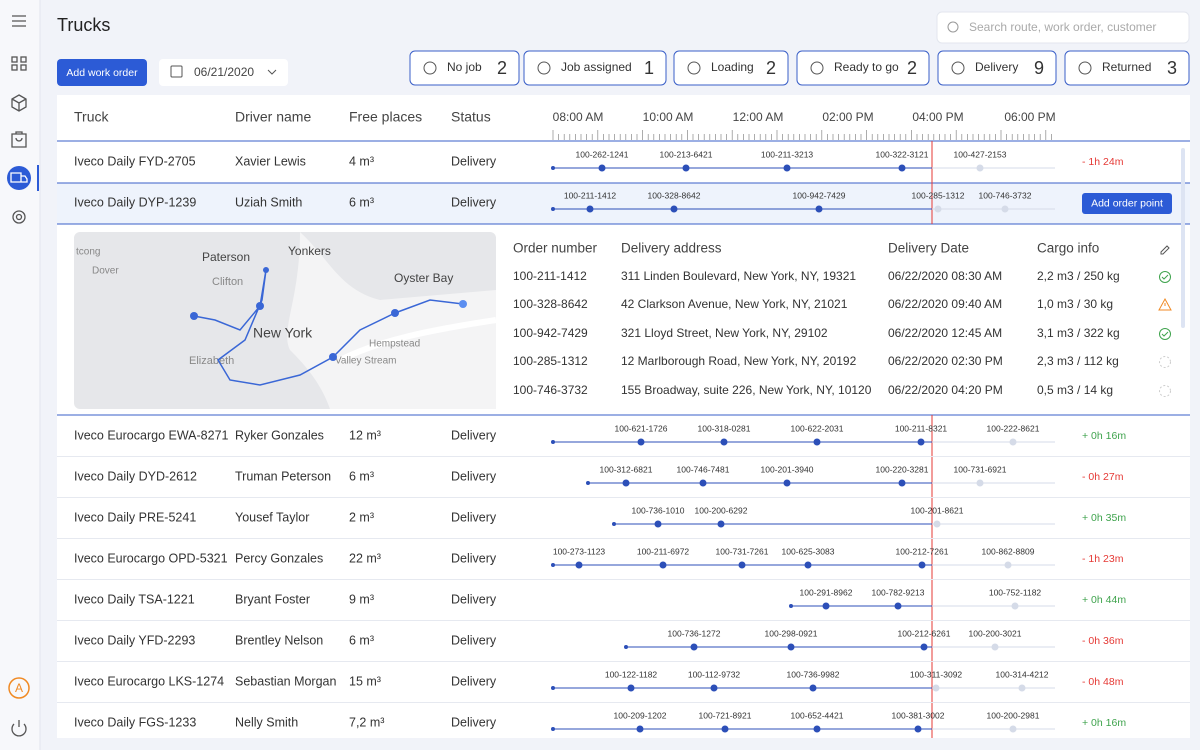 This screenshot has height=750, width=1200. Describe the element at coordinates (694, 633) in the screenshot. I see `stop-label: 100-736-1272` at that location.